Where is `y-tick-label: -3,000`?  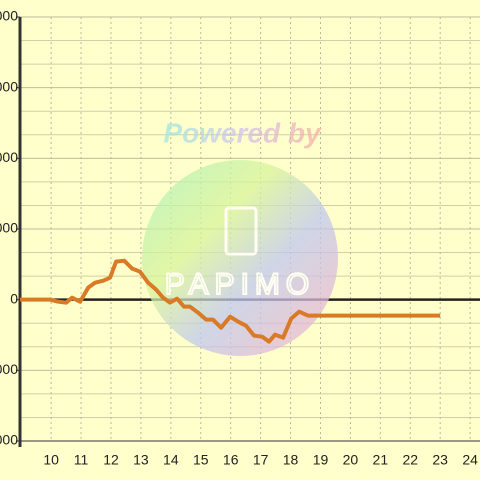
y-tick-label: -3,000 is located at coordinates (9, 369).